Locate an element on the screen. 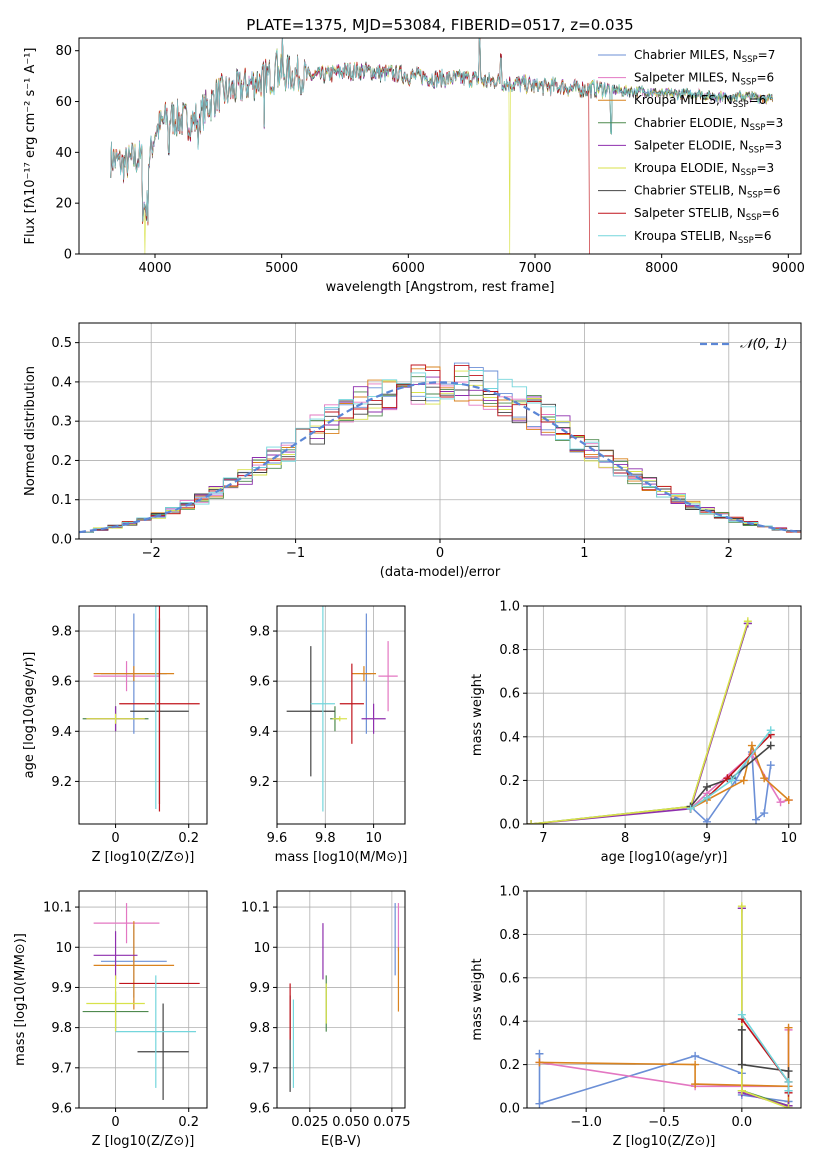  x-tick-label: −0.5 is located at coordinates (664, 1122).